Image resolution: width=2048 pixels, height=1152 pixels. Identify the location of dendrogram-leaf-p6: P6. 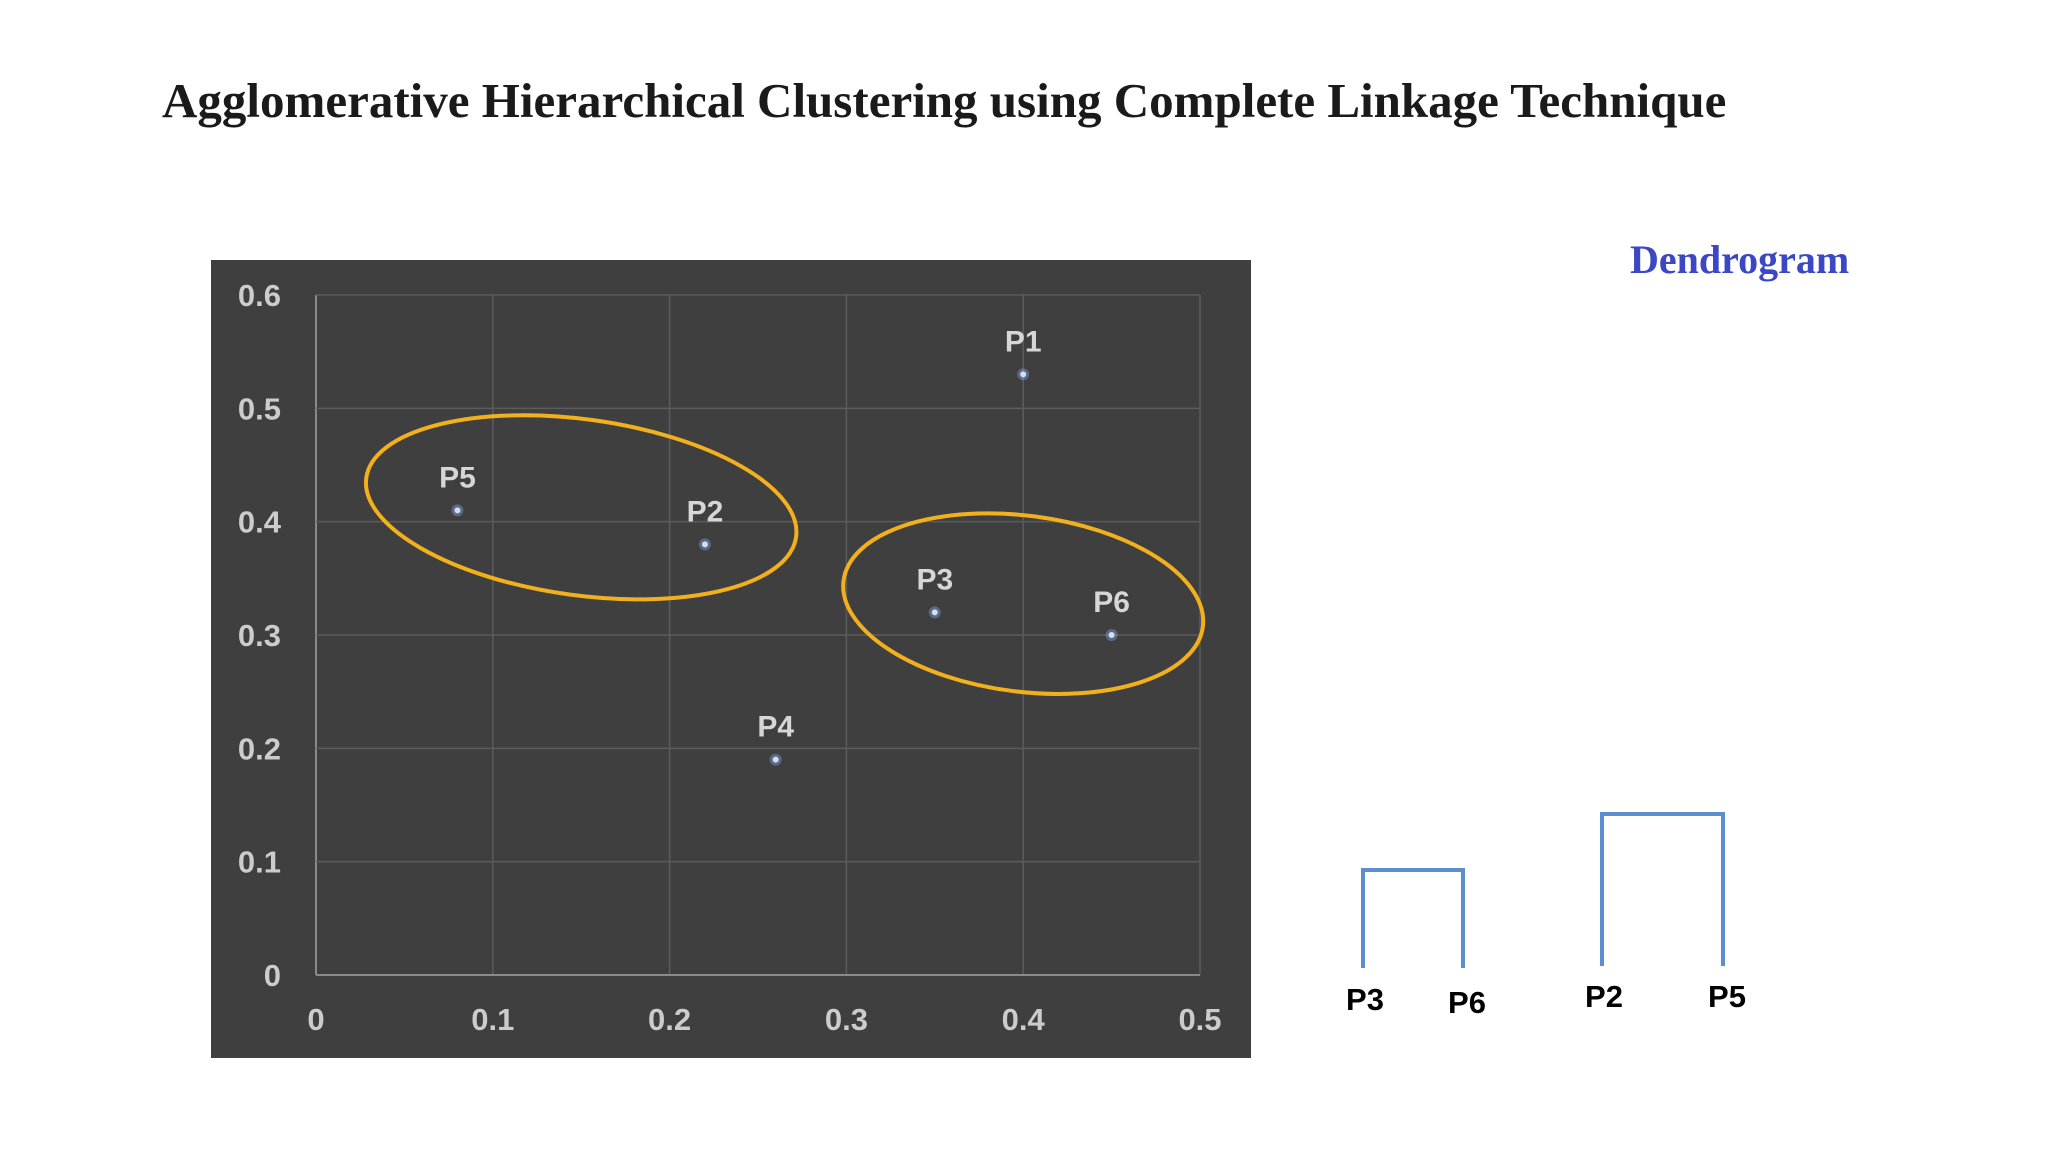
(1467, 1002).